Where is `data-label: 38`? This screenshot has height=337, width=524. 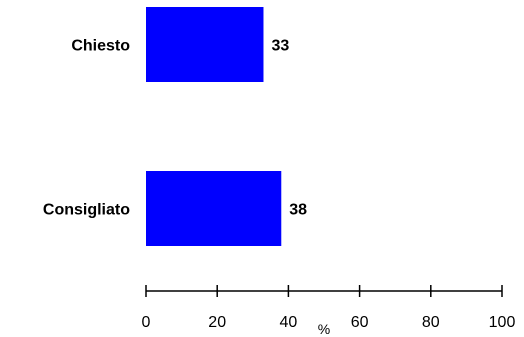 data-label: 38 is located at coordinates (298, 210).